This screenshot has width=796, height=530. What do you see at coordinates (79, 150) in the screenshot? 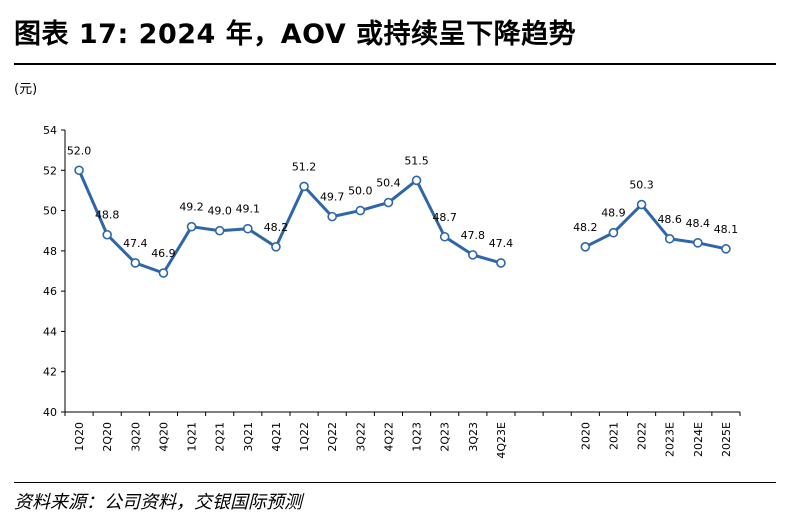
I see `data-label: 52.0` at bounding box center [79, 150].